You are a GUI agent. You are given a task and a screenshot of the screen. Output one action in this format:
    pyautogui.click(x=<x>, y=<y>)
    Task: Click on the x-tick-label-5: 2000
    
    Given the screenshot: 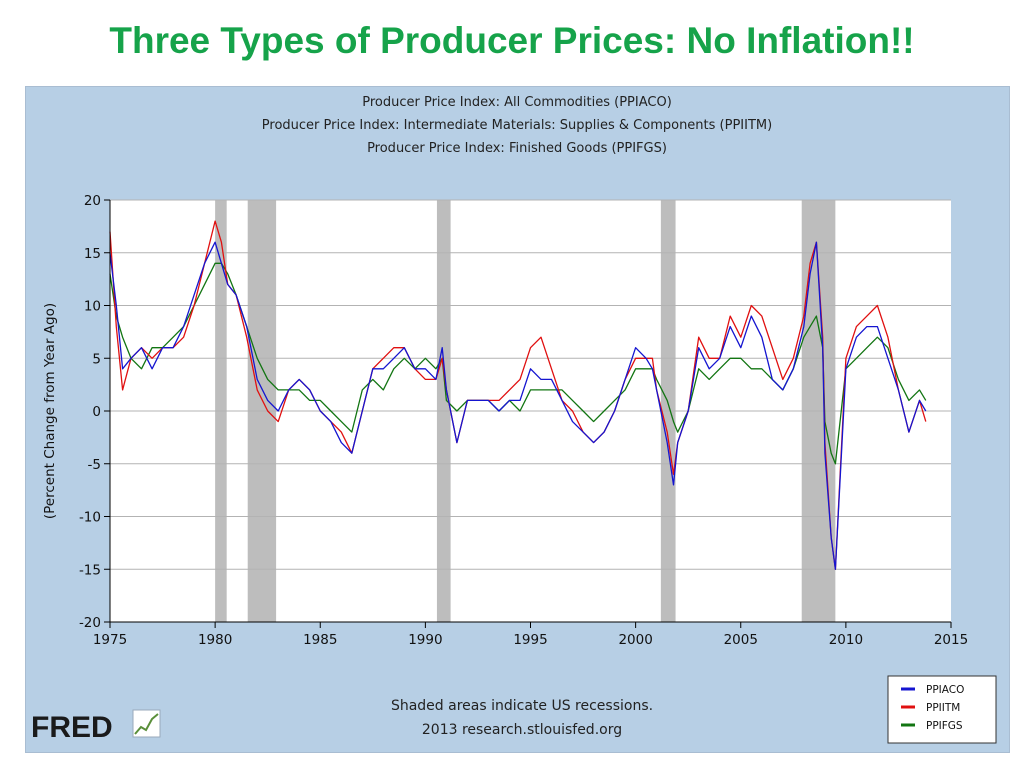 What is the action you would take?
    pyautogui.click(x=635, y=640)
    